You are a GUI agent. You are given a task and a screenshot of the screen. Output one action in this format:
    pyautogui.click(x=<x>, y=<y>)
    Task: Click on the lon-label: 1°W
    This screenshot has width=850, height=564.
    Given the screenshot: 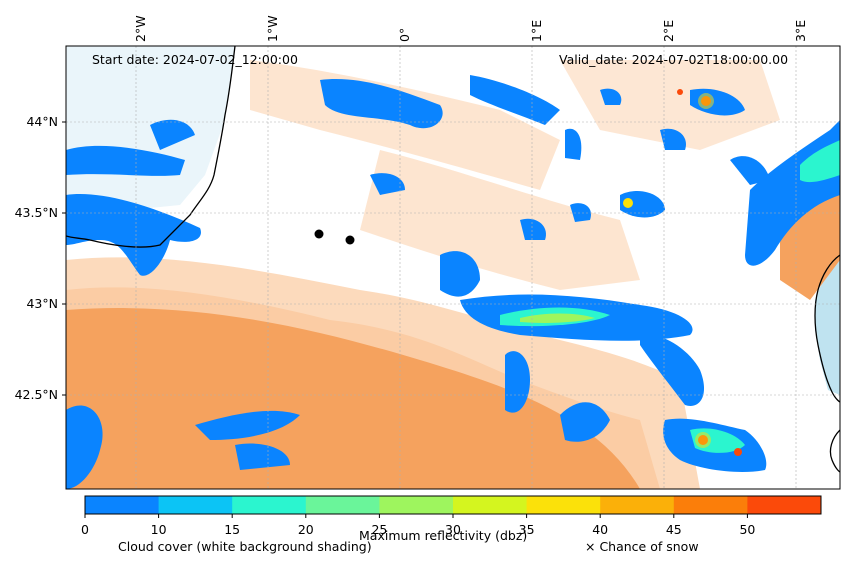 What is the action you would take?
    pyautogui.click(x=272, y=28)
    